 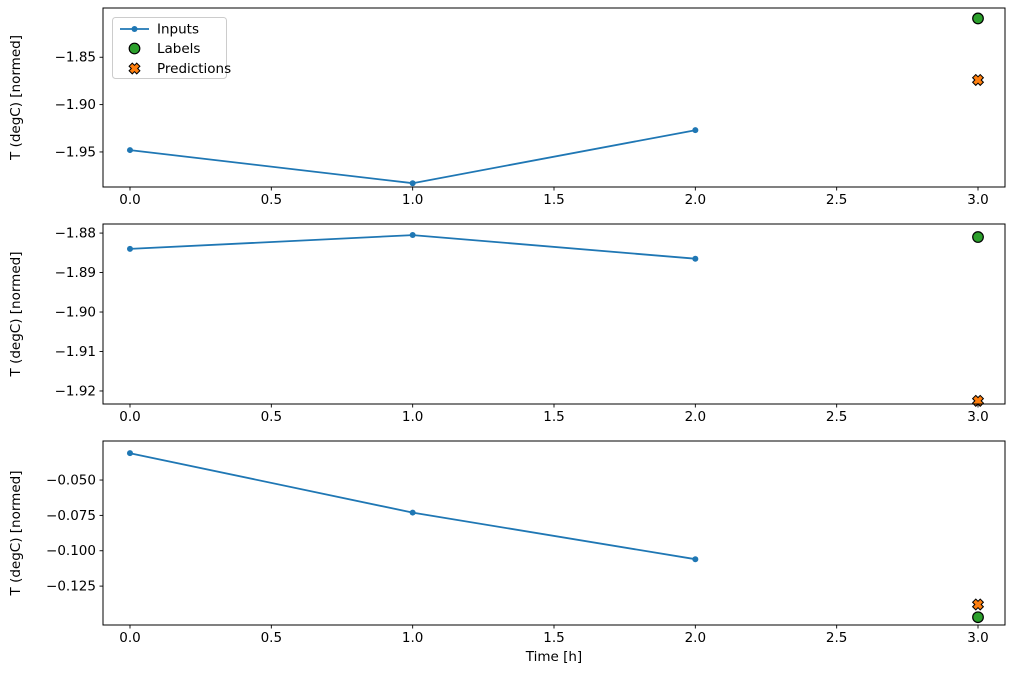 What do you see at coordinates (553, 657) in the screenshot?
I see `x-axis-label: Time [h]` at bounding box center [553, 657].